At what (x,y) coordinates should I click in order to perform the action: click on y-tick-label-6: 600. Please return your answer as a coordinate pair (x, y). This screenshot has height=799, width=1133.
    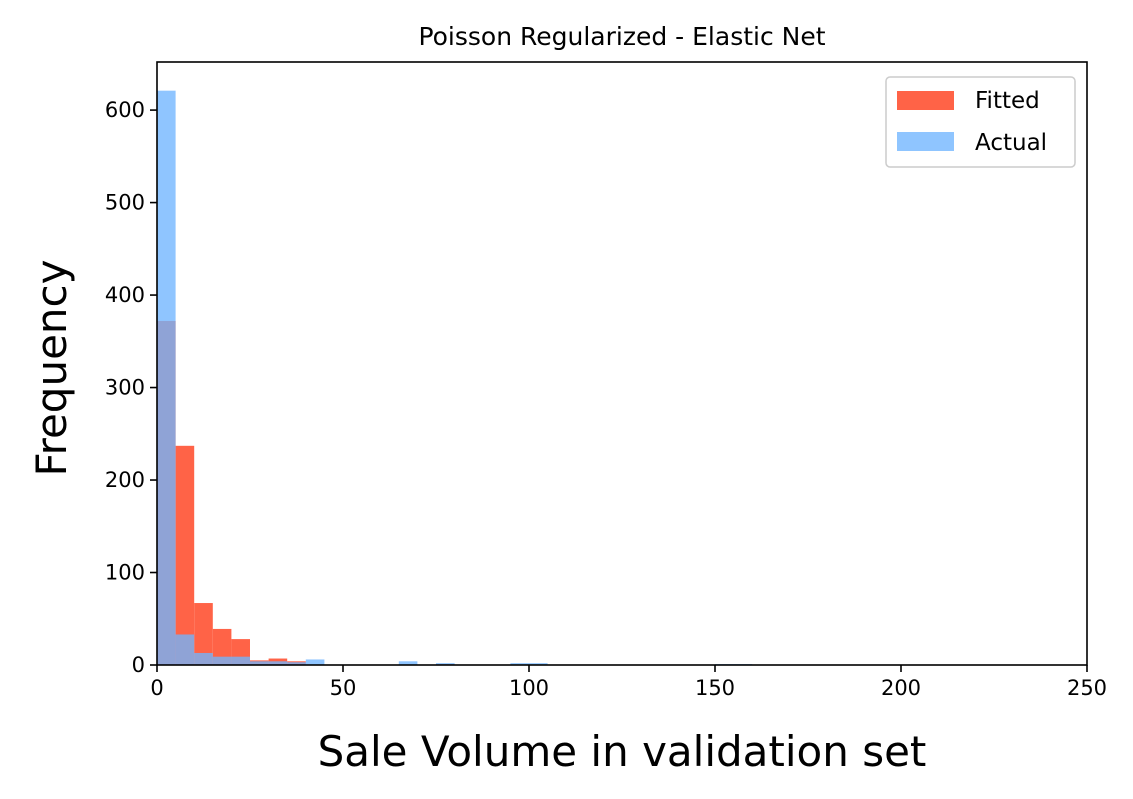
    Looking at the image, I should click on (125, 110).